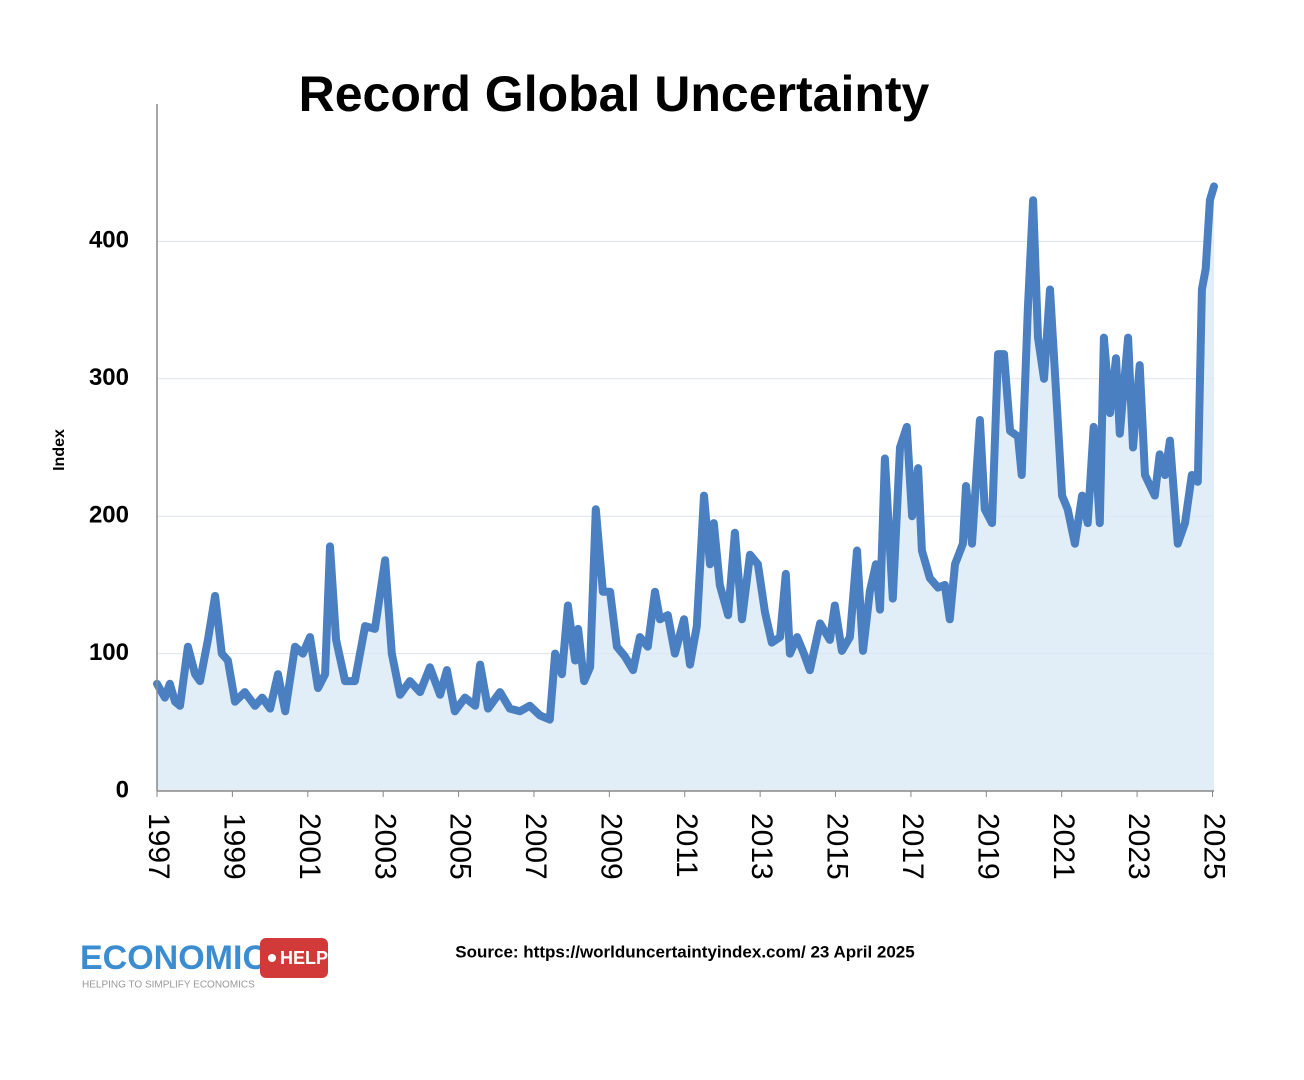 Image resolution: width=1304 pixels, height=1080 pixels. I want to click on y-tick-label: 200, so click(109, 515).